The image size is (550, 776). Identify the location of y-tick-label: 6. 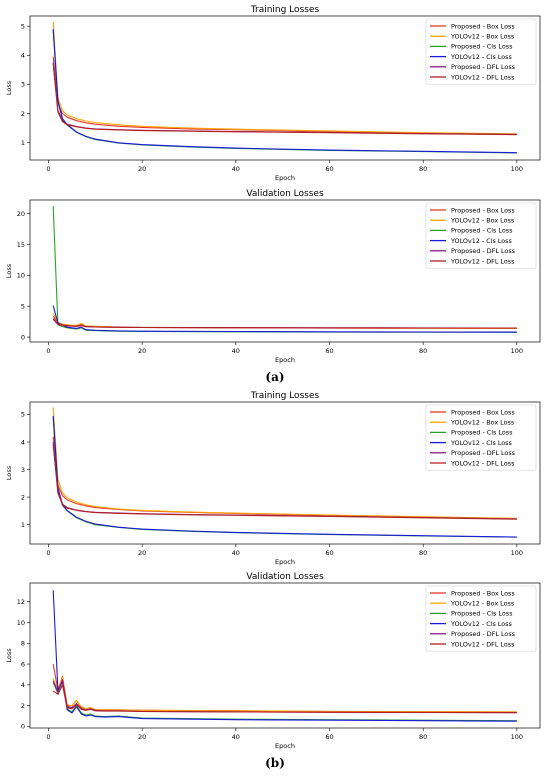
(23, 664).